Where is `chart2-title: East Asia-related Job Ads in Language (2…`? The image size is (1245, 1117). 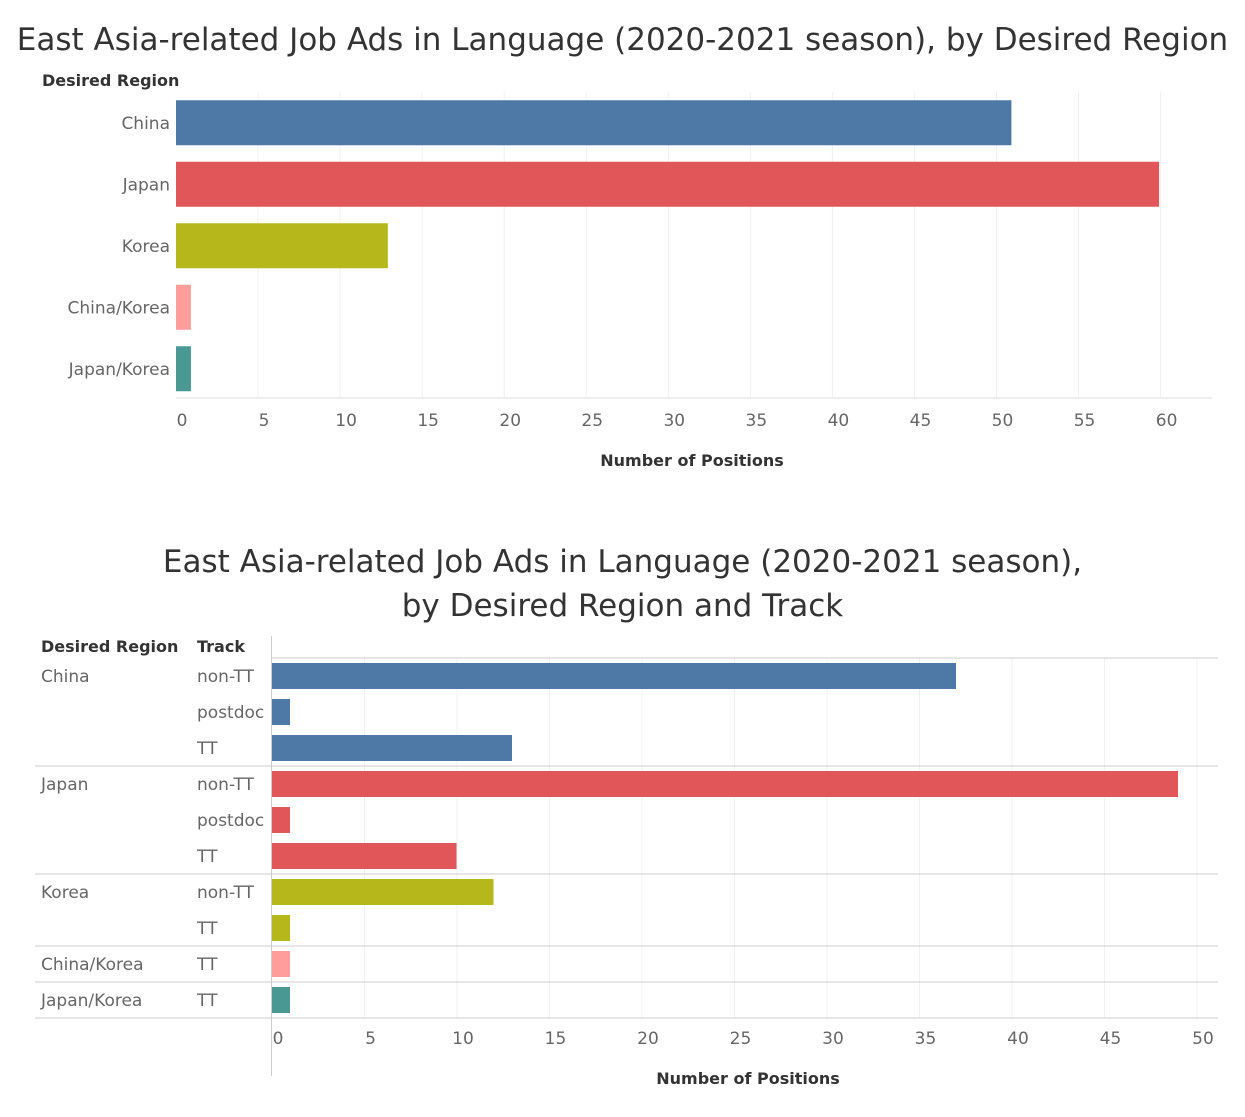 chart2-title: East Asia-related Job Ads in Language (2… is located at coordinates (622, 584).